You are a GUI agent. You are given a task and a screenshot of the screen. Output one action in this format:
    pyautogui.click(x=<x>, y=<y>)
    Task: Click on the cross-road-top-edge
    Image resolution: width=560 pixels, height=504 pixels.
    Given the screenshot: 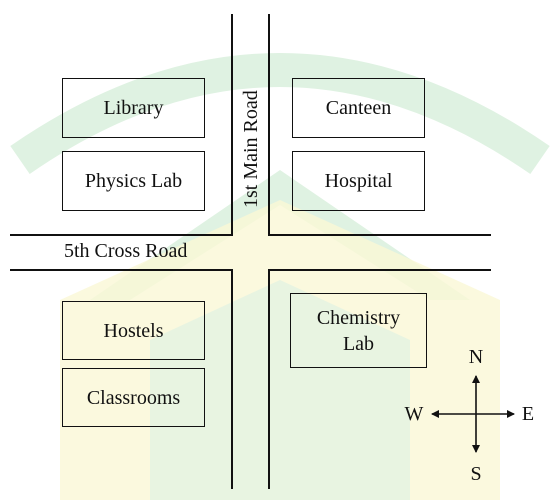 What is the action you would take?
    pyautogui.click(x=121, y=235)
    